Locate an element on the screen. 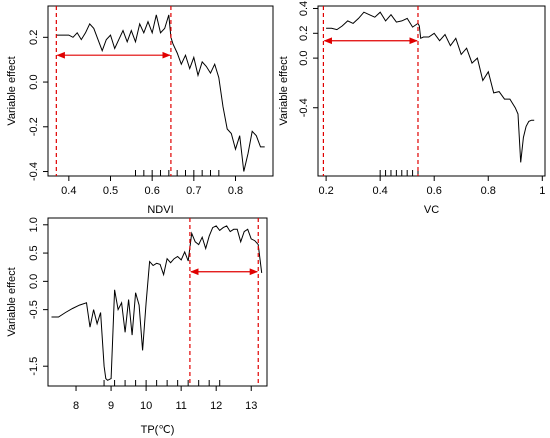  x-tick-label: 1 is located at coordinates (542, 191).